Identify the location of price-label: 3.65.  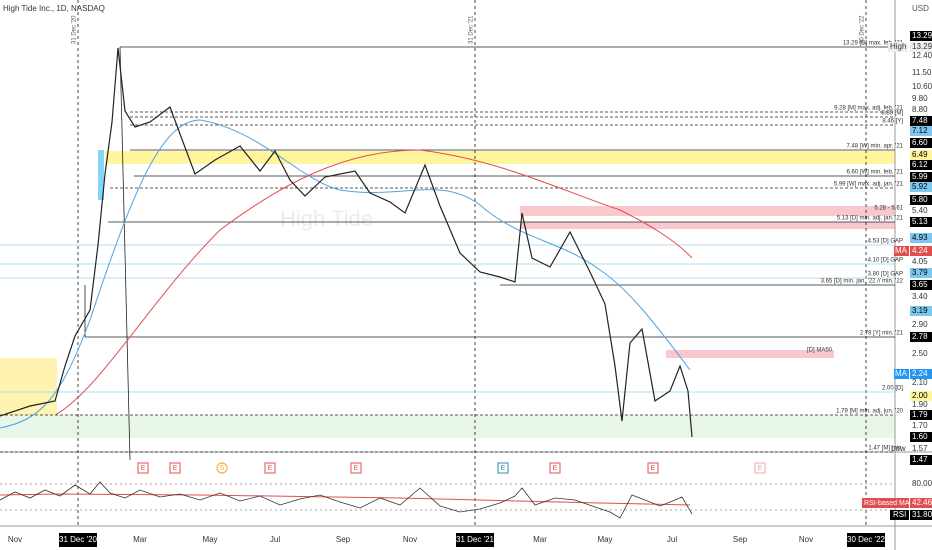
(920, 284).